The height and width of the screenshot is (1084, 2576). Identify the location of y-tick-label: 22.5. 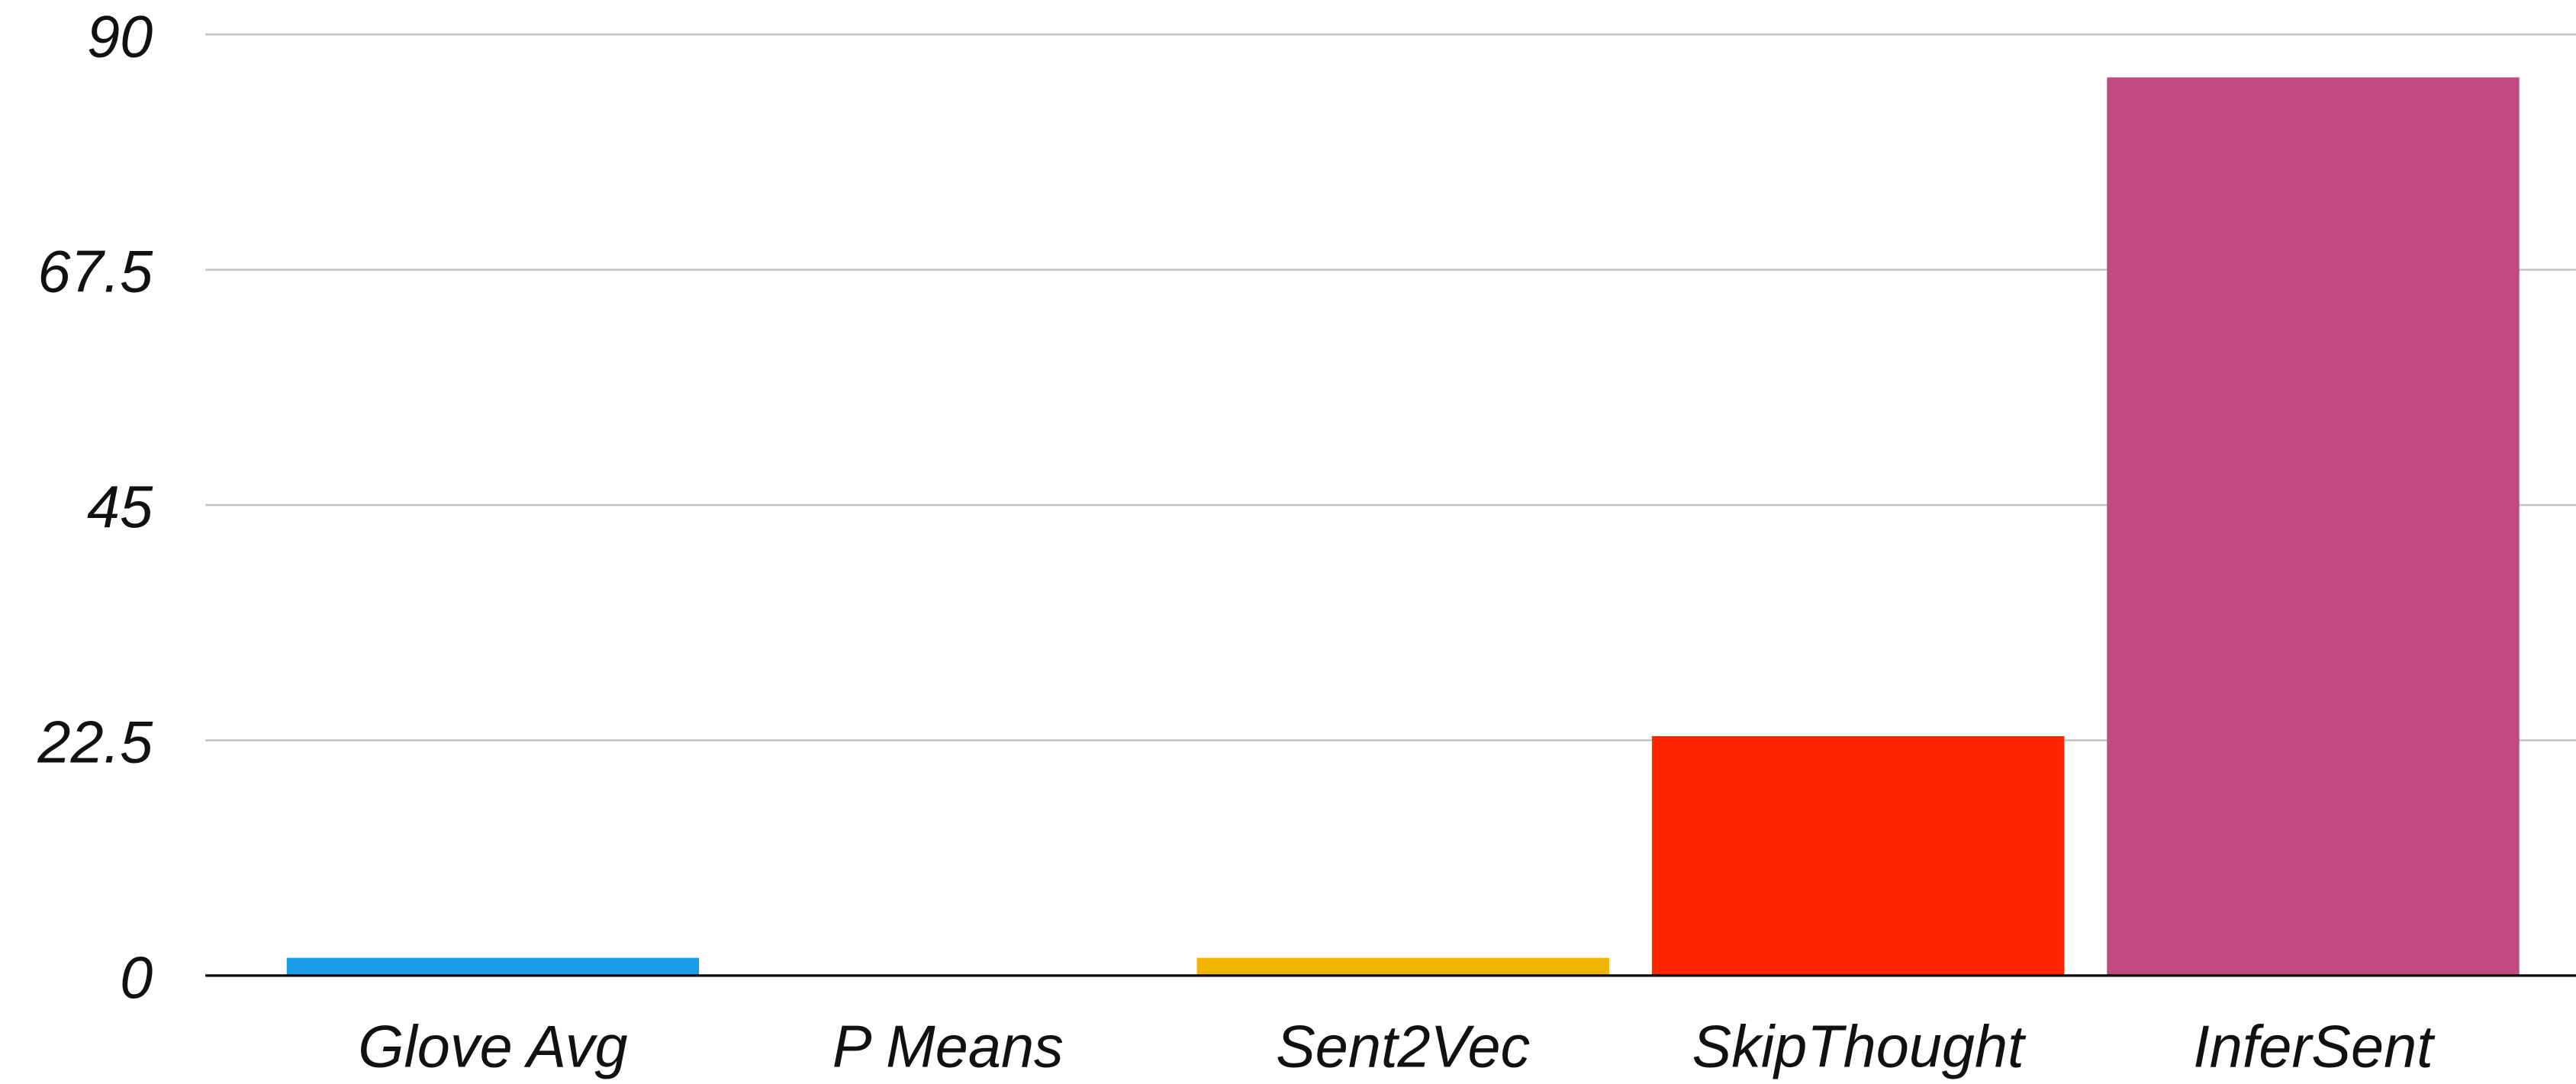
(95, 743).